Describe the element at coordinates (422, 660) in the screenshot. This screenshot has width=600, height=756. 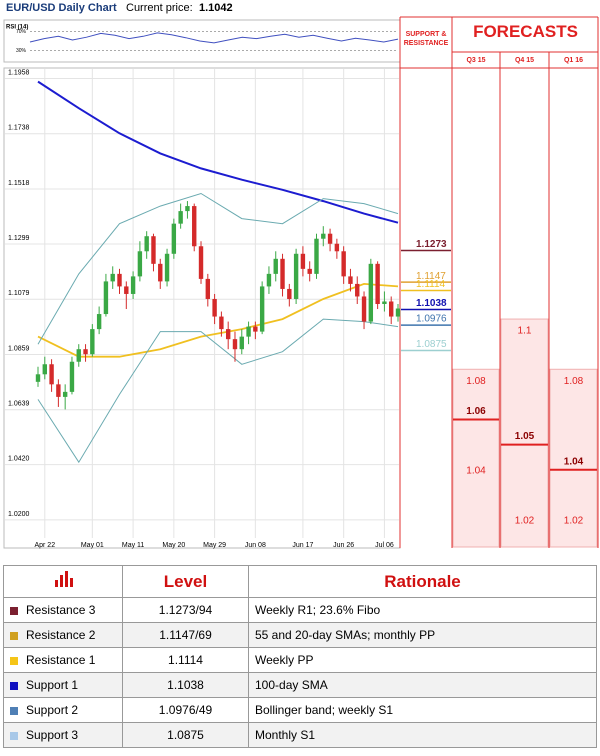
I see `table-cell: Weekly PP` at that location.